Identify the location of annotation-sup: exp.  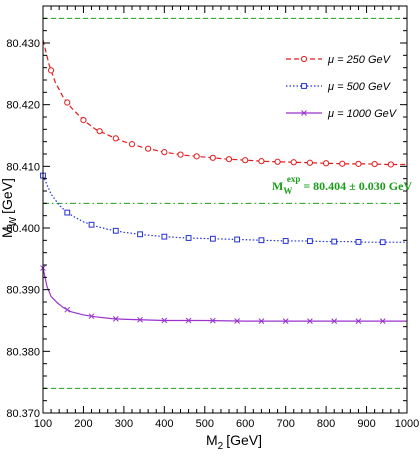
(294, 179).